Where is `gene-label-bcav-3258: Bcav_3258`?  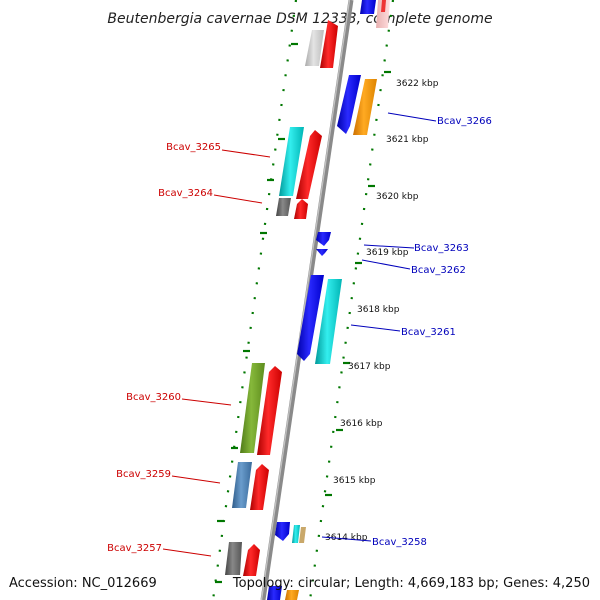
gene-label-bcav-3258: Bcav_3258 is located at coordinates (399, 542).